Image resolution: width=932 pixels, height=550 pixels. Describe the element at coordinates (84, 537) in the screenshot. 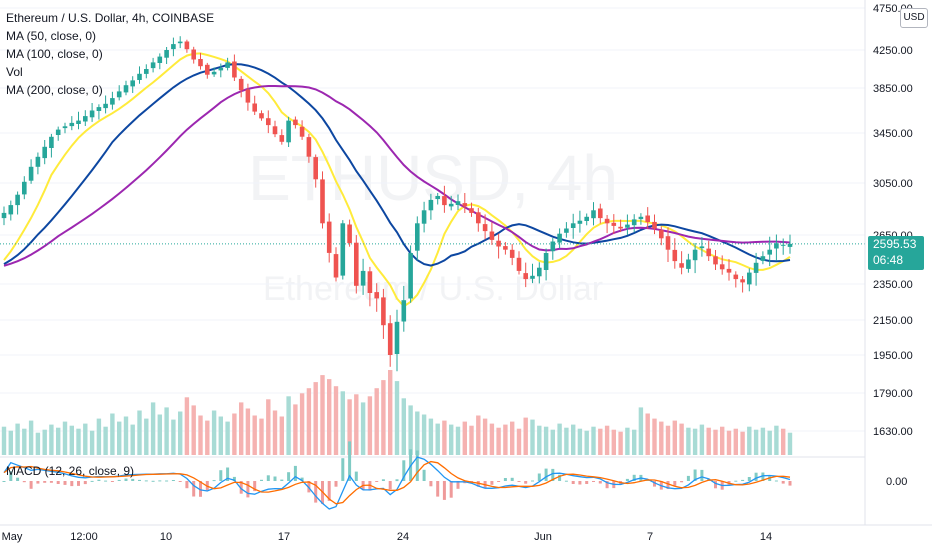

I see `x-tick-label: 12:00` at that location.